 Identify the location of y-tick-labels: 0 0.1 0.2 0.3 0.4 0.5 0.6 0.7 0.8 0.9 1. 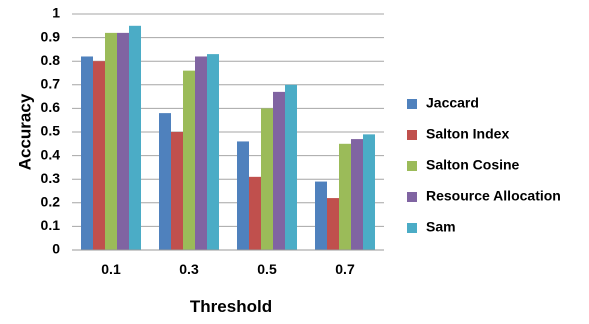
(51, 131).